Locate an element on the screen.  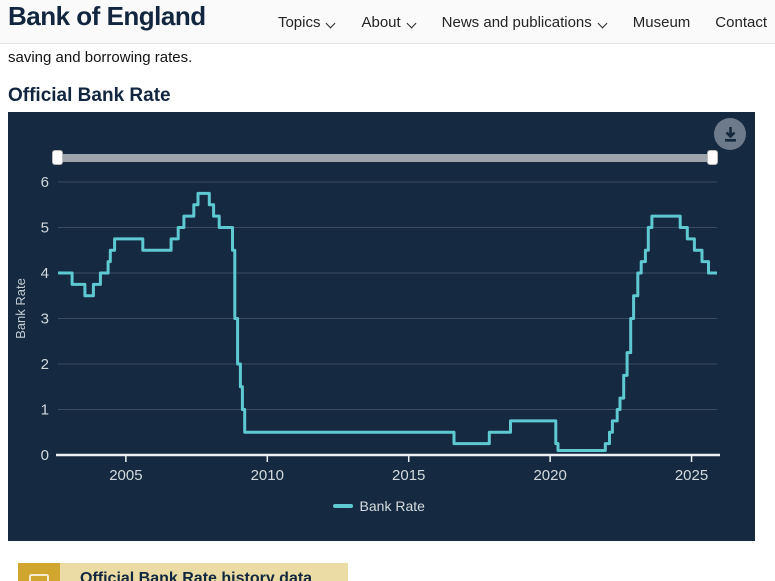
nav-item-label: Topics is located at coordinates (299, 22).